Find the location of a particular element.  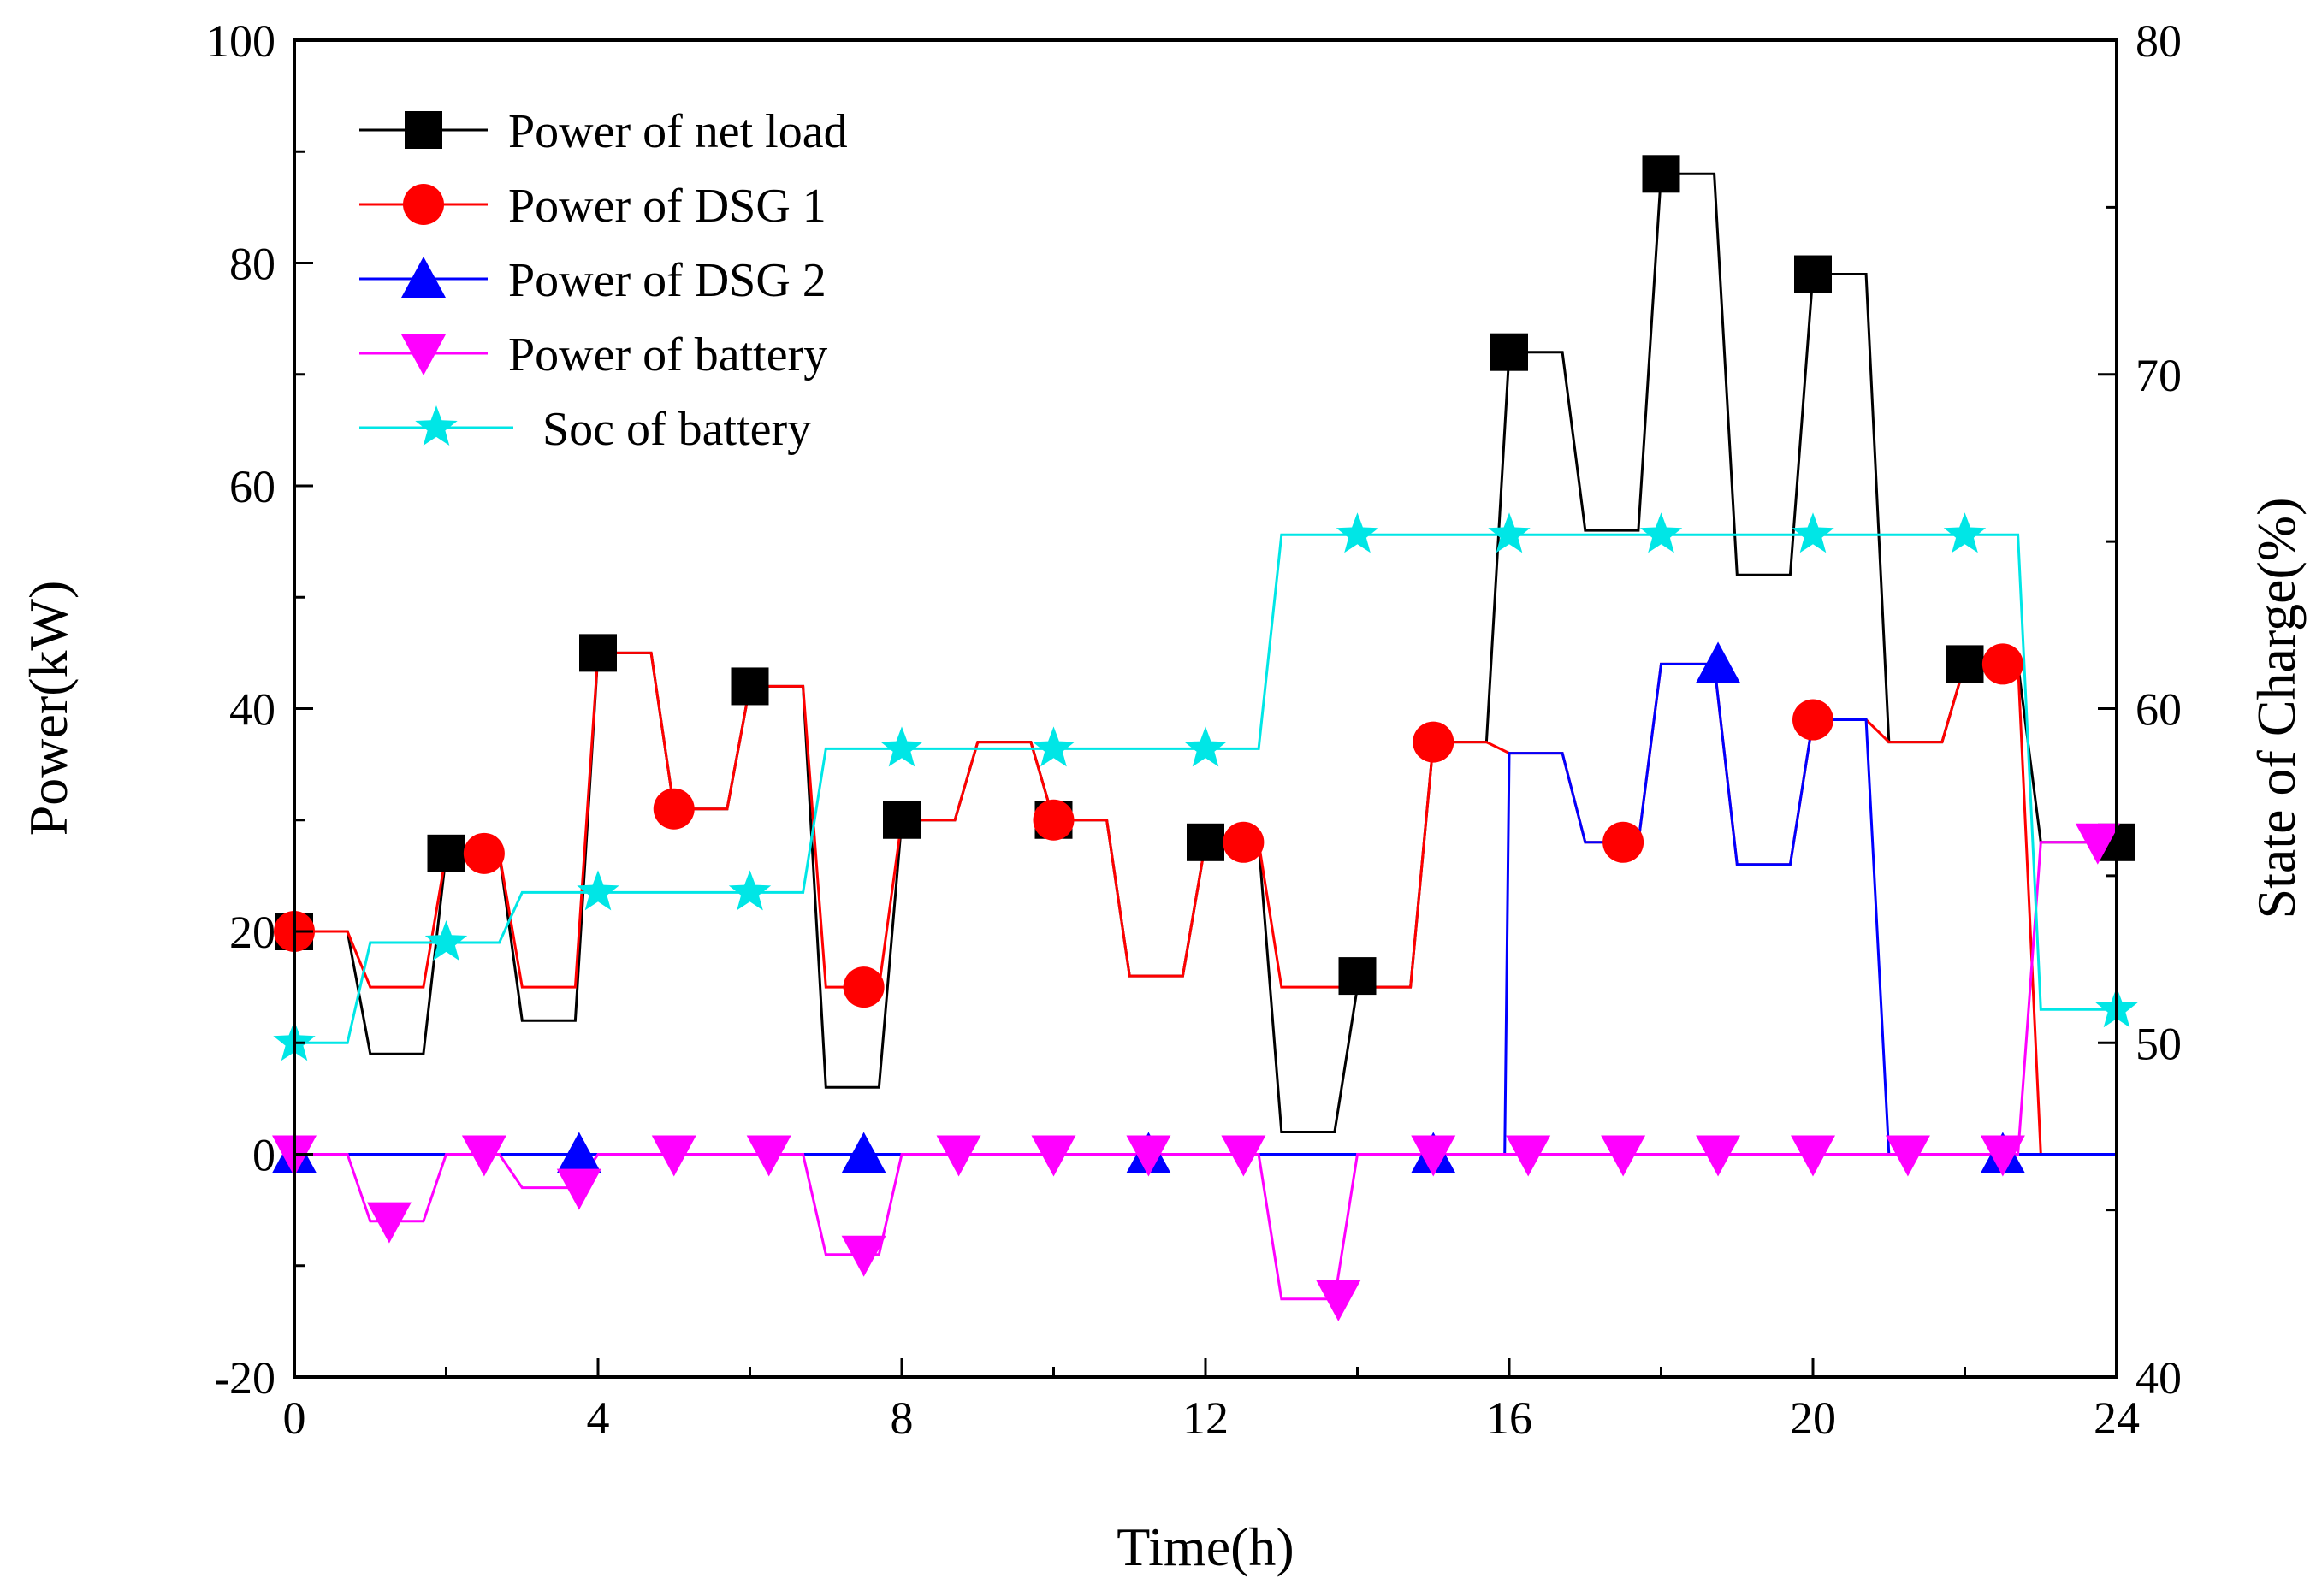

y-tick-label: 100 is located at coordinates (240, 41).